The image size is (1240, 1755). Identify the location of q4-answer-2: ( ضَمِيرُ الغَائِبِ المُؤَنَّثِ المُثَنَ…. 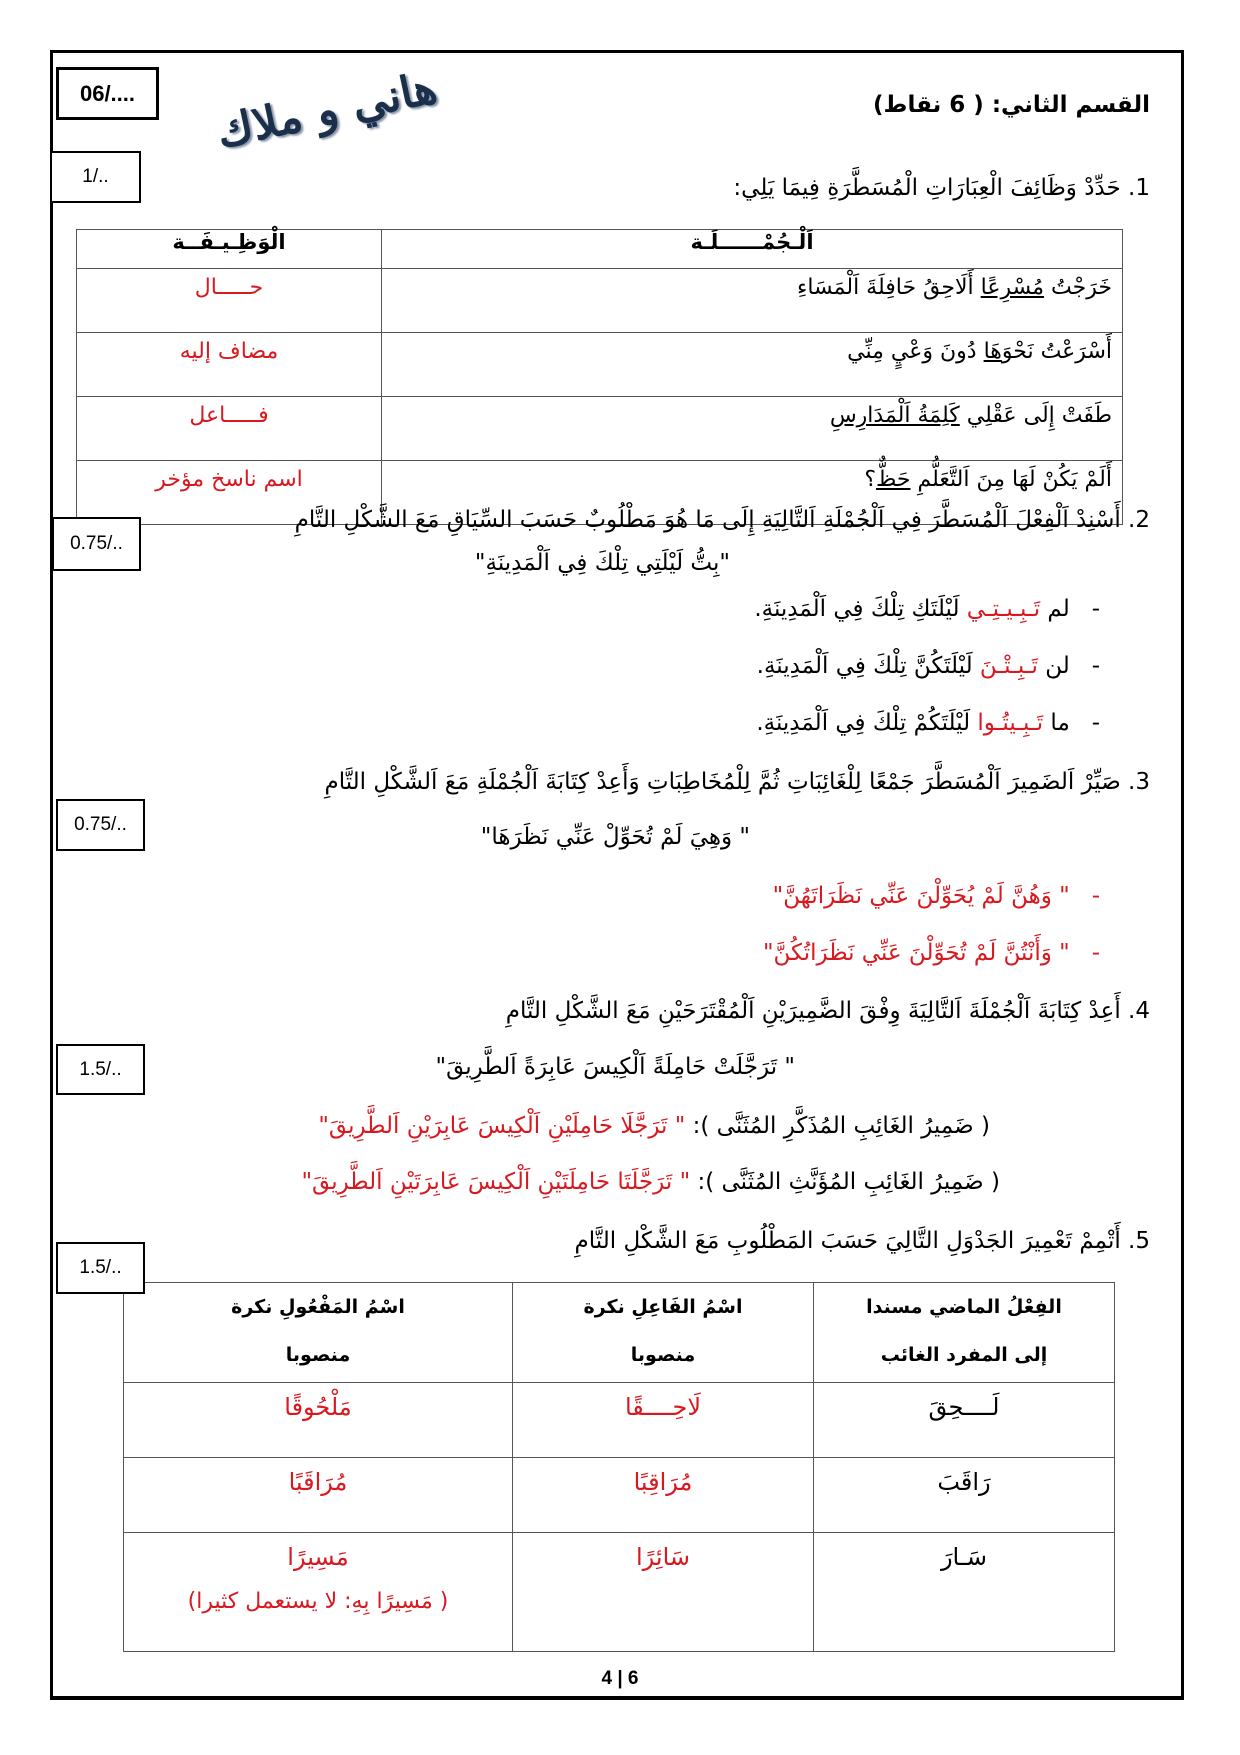
(650, 1182).